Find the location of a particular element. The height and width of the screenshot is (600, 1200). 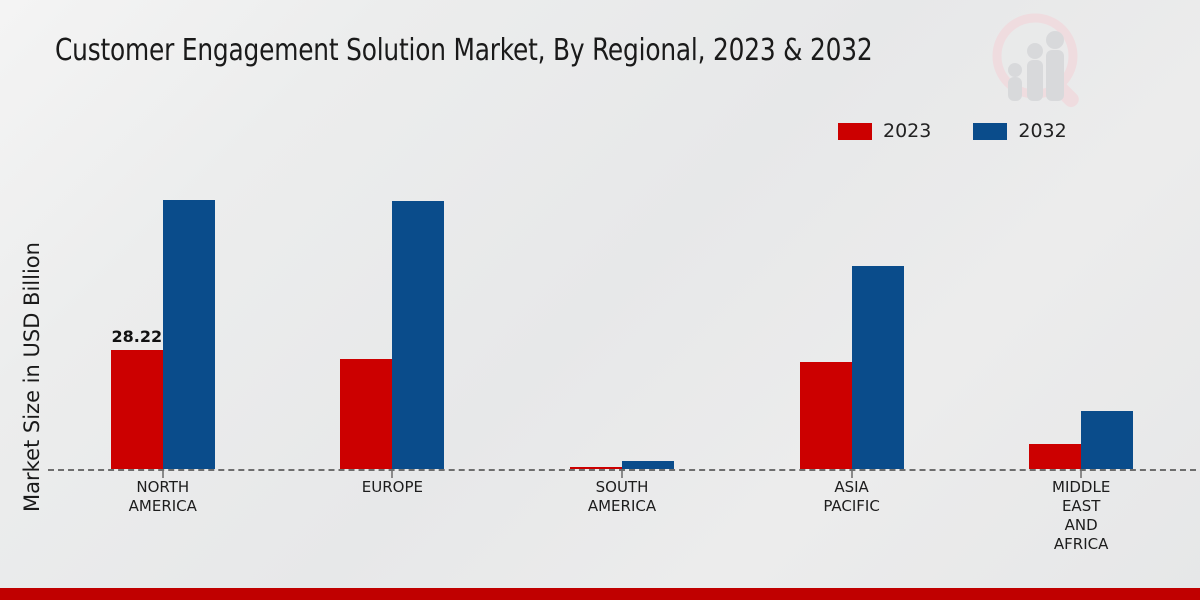

x-axis-label-line: AND is located at coordinates (1081, 525).